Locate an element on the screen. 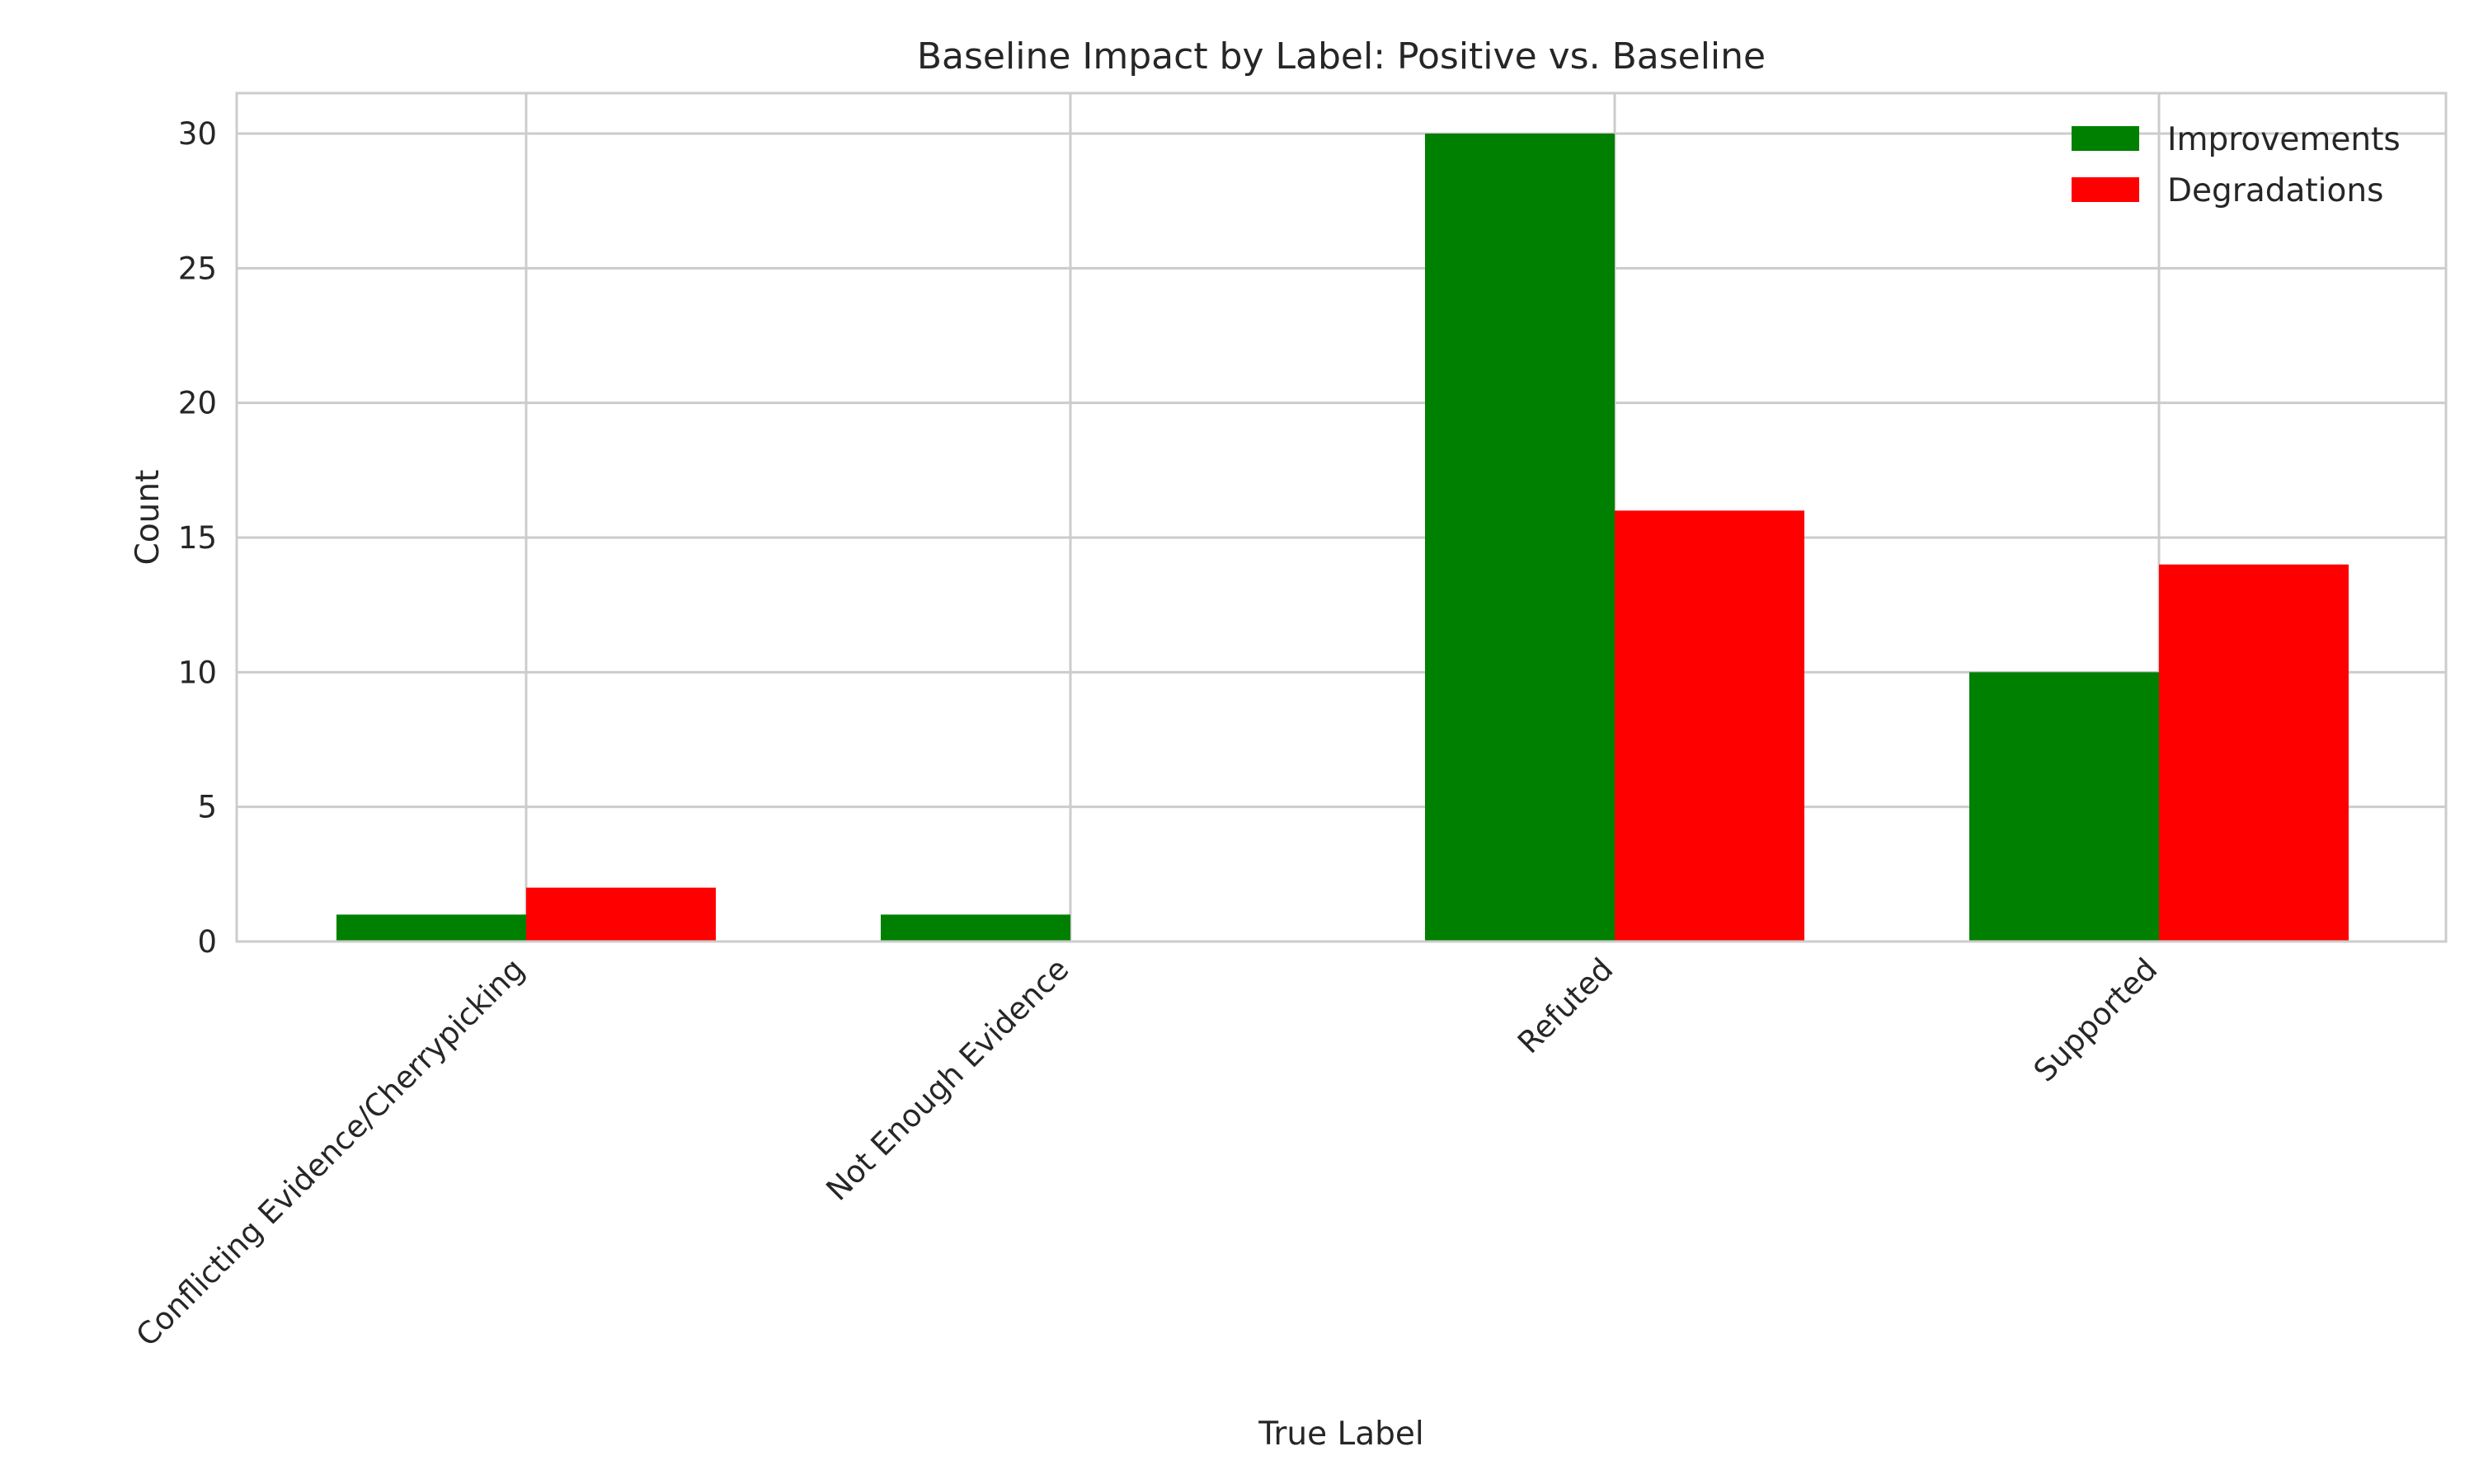 The width and height of the screenshot is (2474, 1484). y-axis-label: Count is located at coordinates (148, 518).